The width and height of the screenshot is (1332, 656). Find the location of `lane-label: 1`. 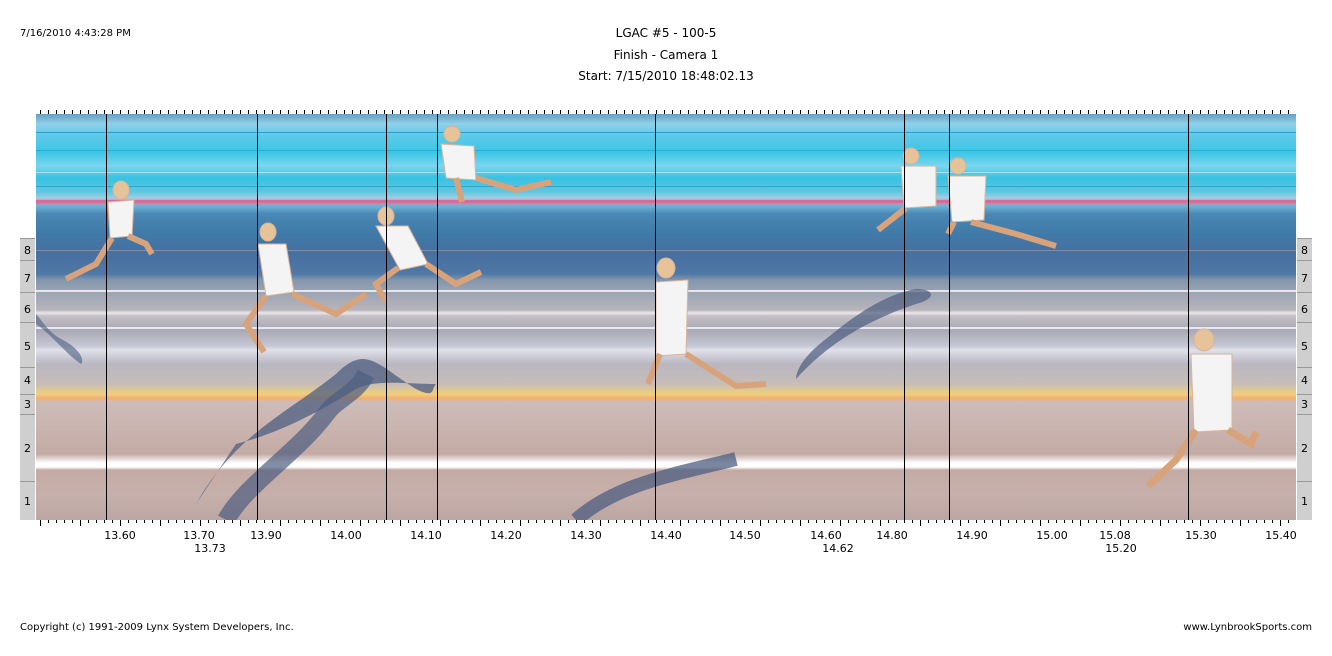

lane-label: 1 is located at coordinates (27, 501).